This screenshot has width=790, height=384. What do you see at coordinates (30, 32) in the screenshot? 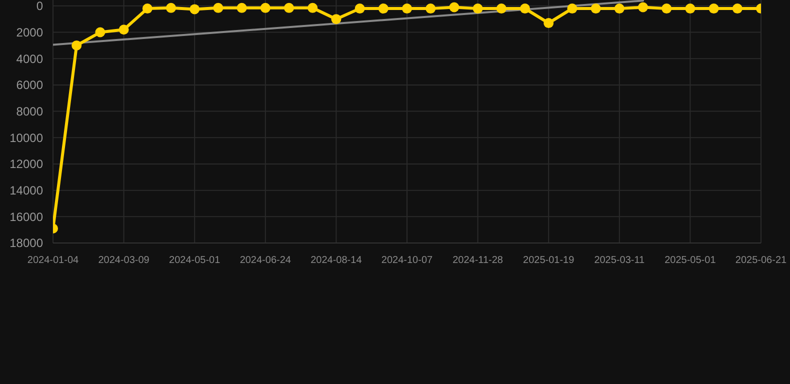
I see `y-tick-label: 2000` at bounding box center [30, 32].